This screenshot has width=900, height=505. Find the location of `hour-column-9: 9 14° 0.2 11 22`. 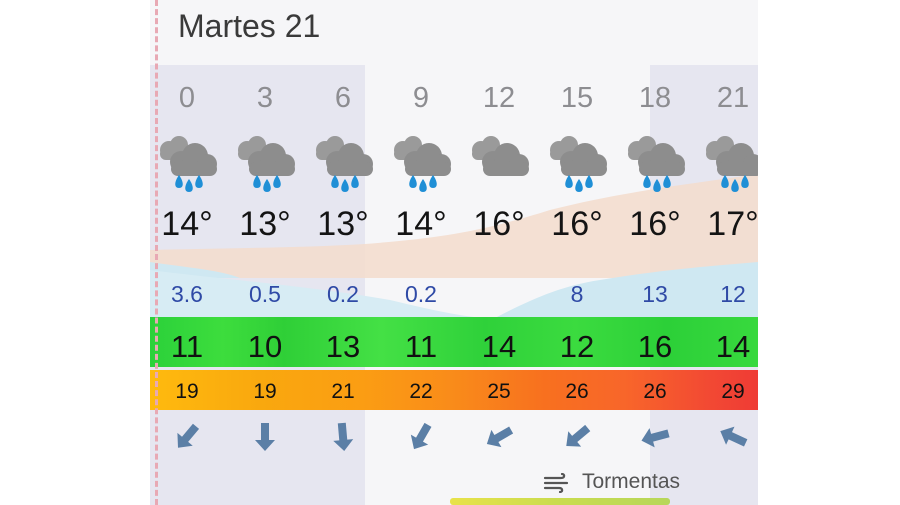

hour-column-9: 9 14° 0.2 11 22 is located at coordinates (421, 252).